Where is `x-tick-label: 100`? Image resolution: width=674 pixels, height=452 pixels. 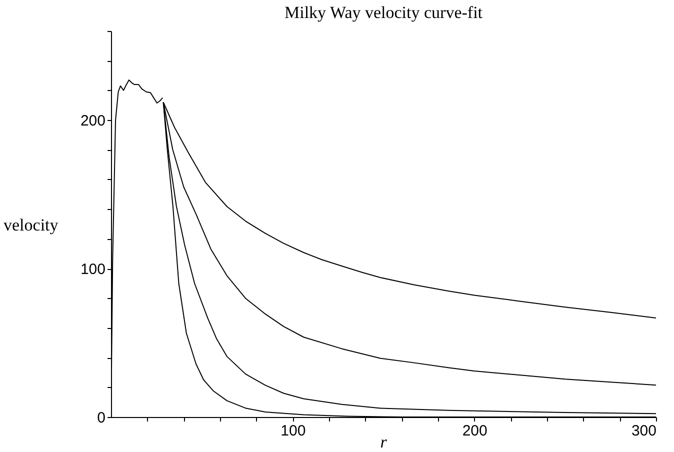 x-tick-label: 100 is located at coordinates (293, 431).